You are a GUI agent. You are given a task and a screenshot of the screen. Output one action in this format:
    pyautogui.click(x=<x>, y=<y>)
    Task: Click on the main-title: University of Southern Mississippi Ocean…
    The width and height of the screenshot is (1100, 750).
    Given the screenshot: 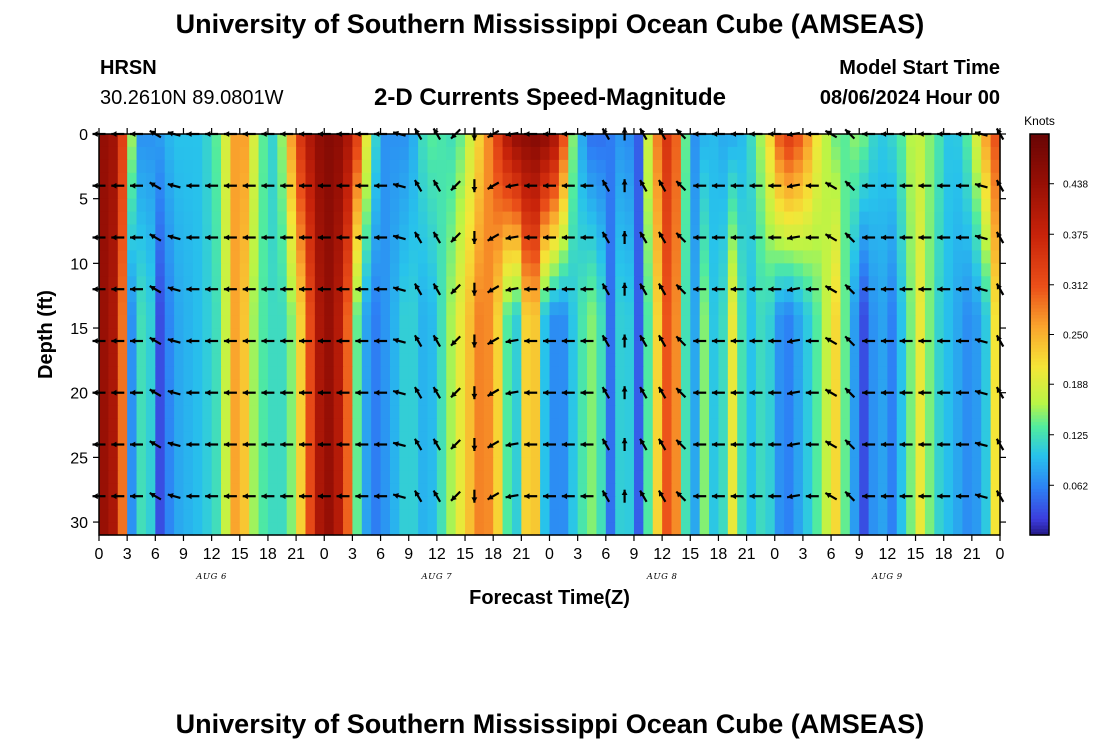 What is the action you would take?
    pyautogui.click(x=550, y=24)
    